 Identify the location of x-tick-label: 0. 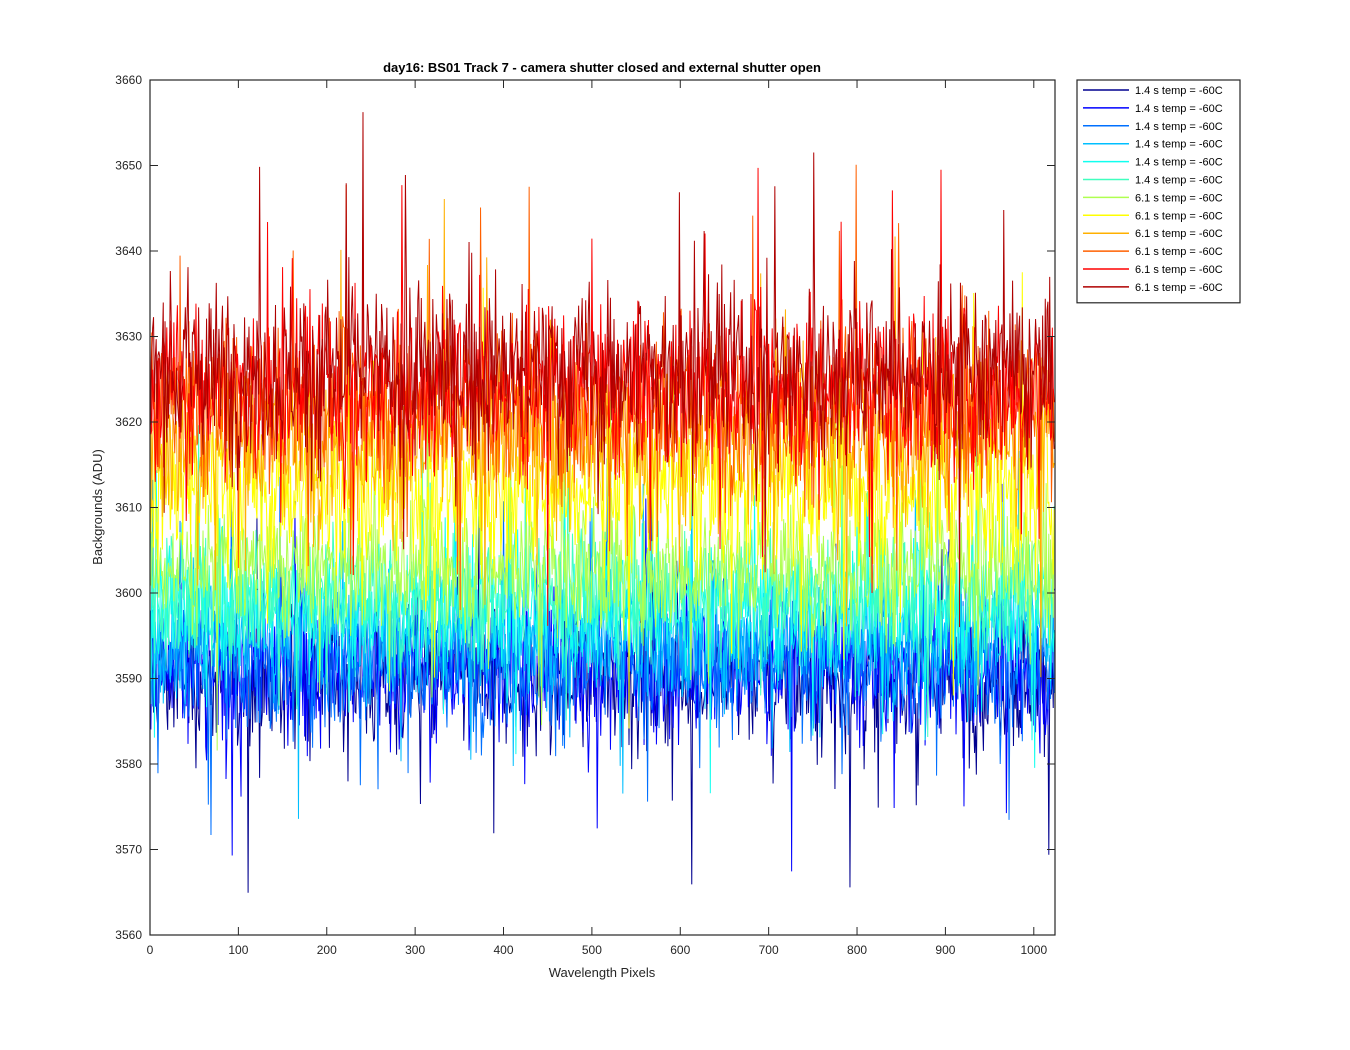
(150, 950).